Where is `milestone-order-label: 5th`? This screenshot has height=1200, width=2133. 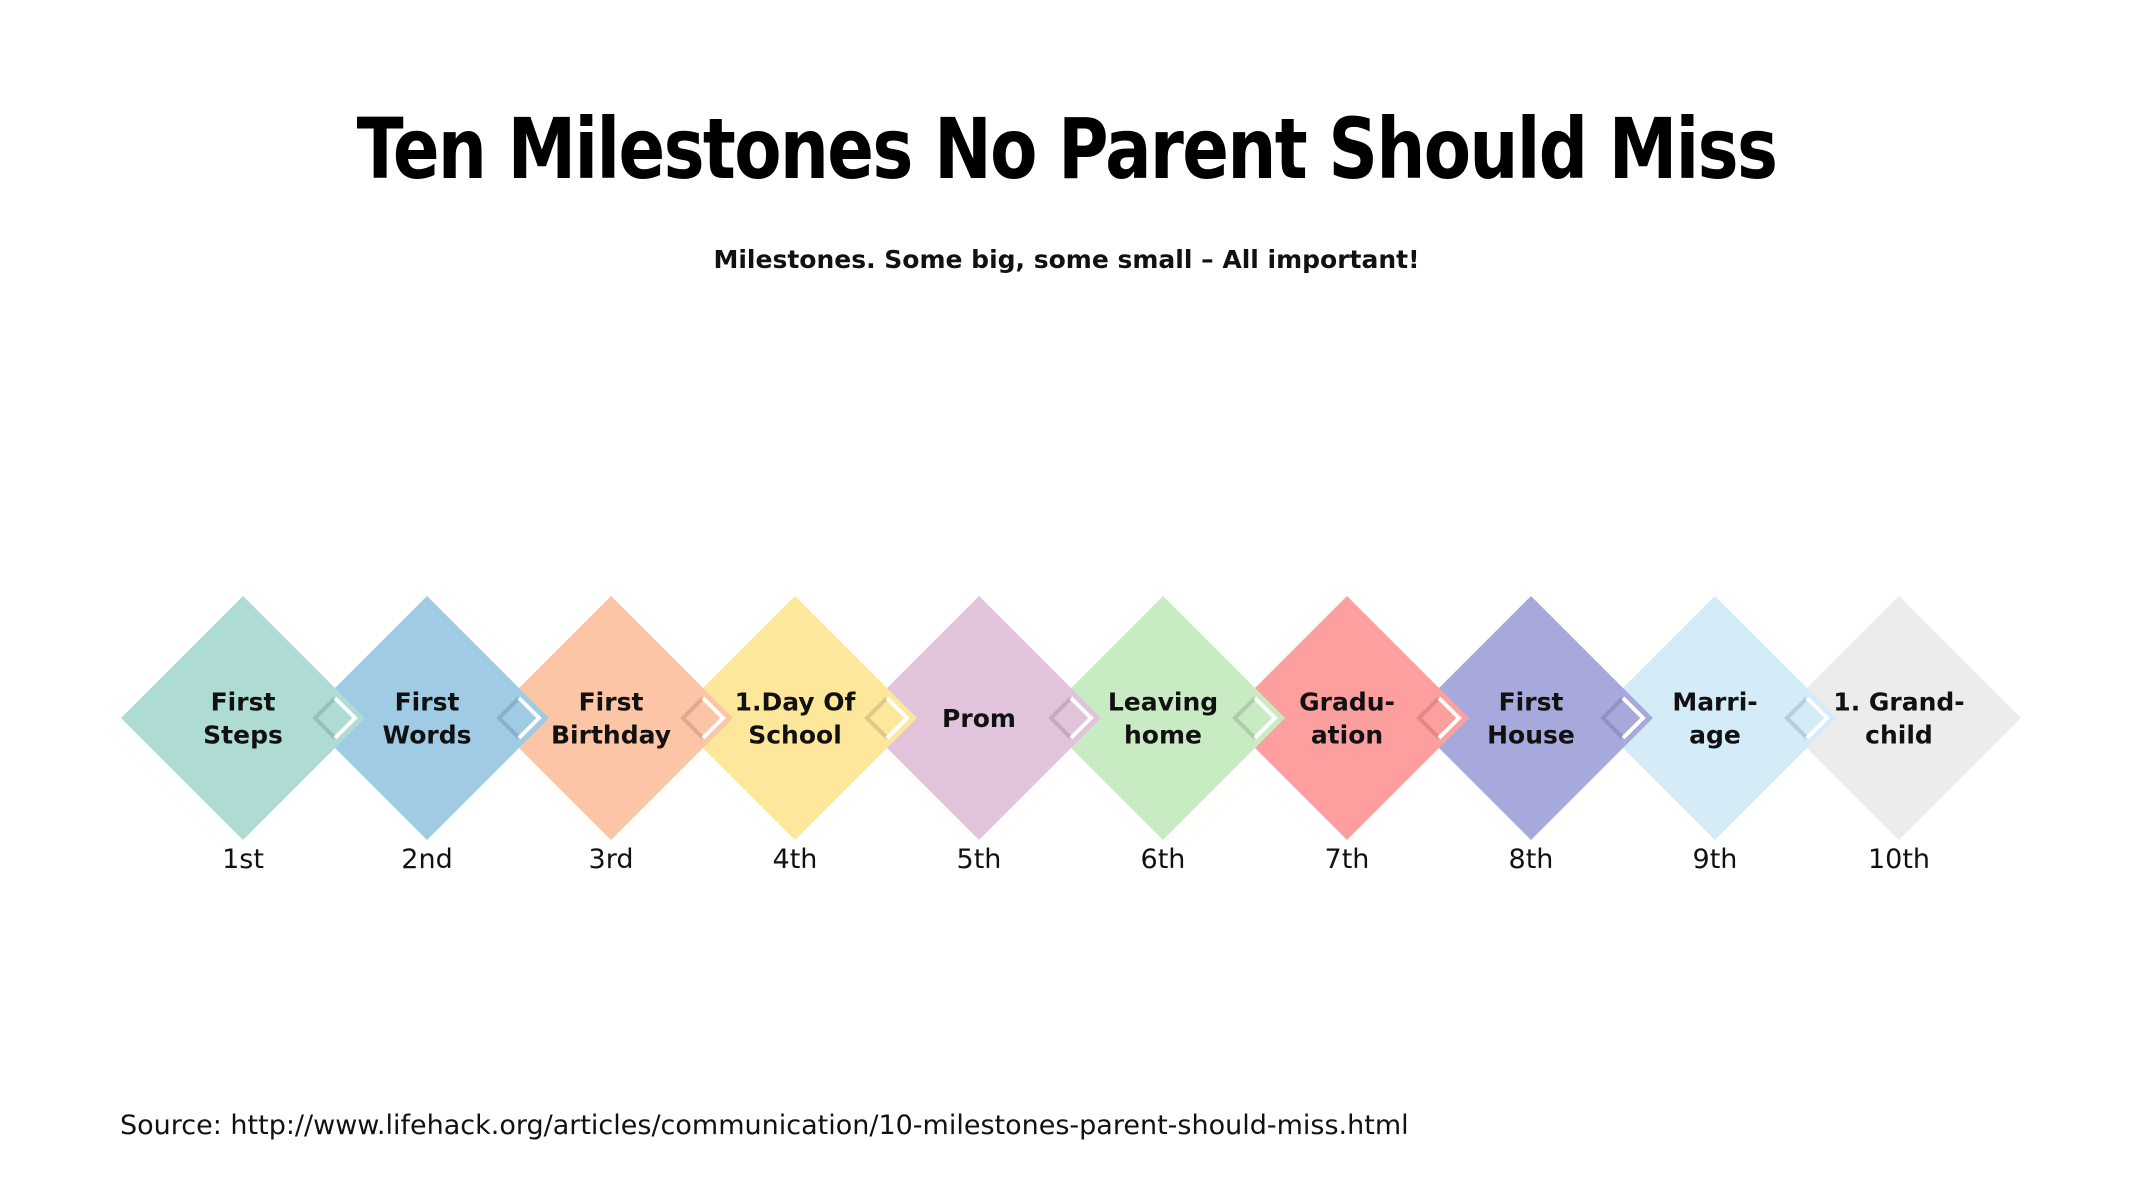
milestone-order-label: 5th is located at coordinates (979, 859).